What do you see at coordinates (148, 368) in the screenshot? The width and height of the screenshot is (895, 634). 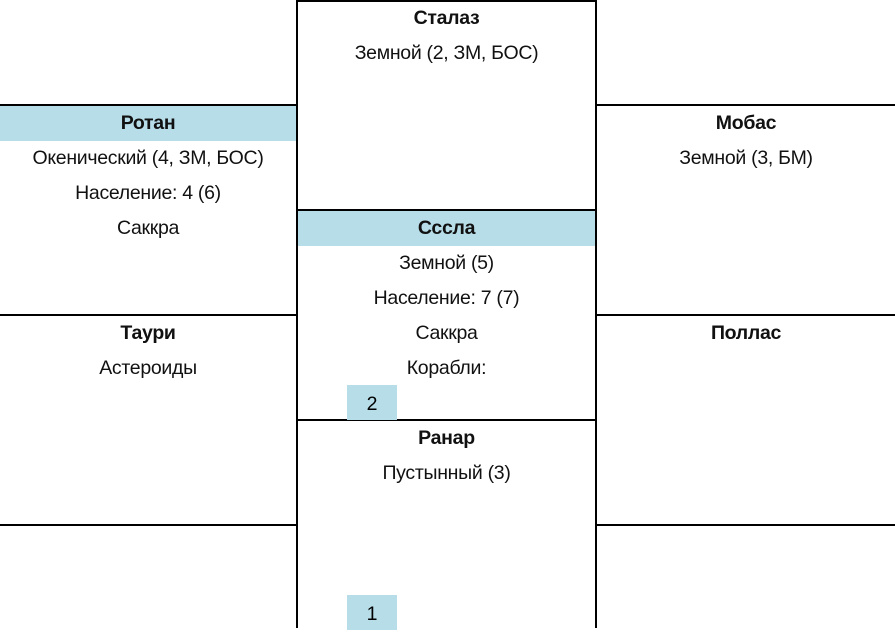 I see `planet-type: Астероиды` at bounding box center [148, 368].